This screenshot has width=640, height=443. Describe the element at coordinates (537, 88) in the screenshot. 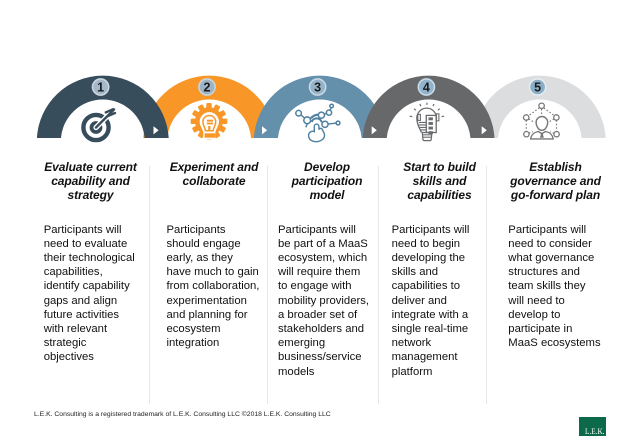

I see `svg-text: 5` at that location.